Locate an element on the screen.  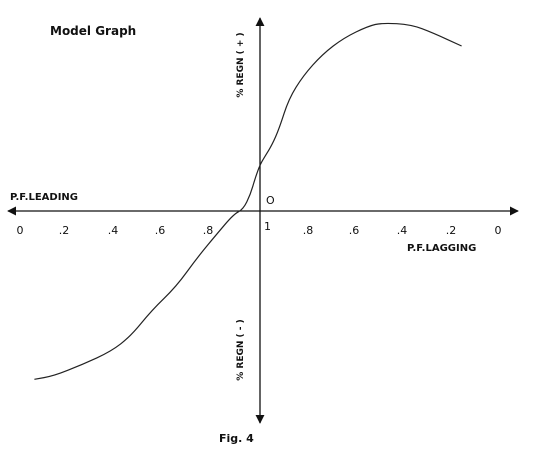
left-tick-label: .6 is located at coordinates (160, 230).